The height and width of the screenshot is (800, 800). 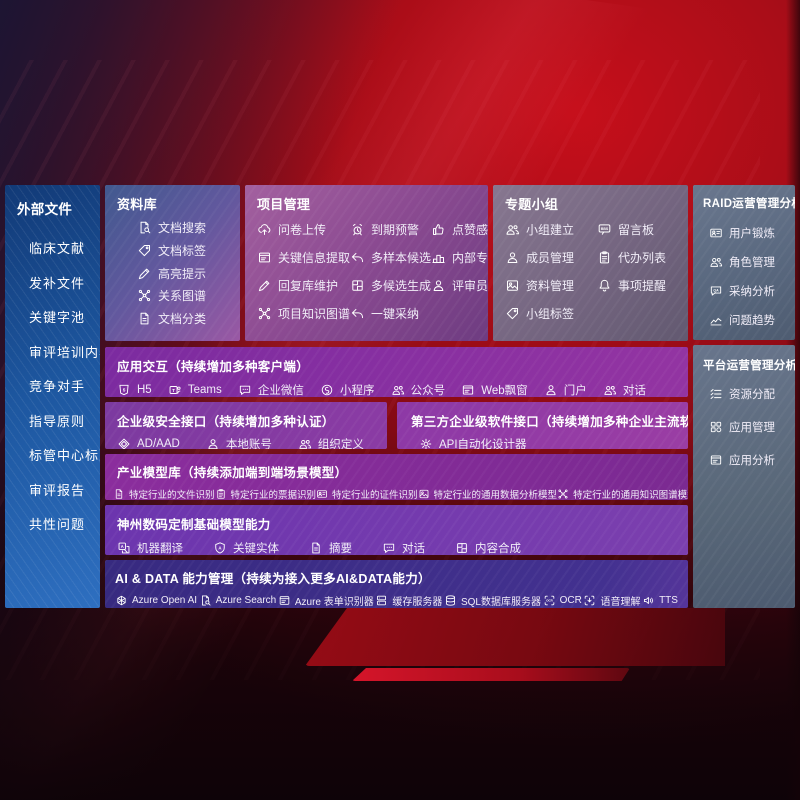 What do you see at coordinates (390, 285) in the screenshot?
I see `feature-item: 多候选生成` at bounding box center [390, 285].